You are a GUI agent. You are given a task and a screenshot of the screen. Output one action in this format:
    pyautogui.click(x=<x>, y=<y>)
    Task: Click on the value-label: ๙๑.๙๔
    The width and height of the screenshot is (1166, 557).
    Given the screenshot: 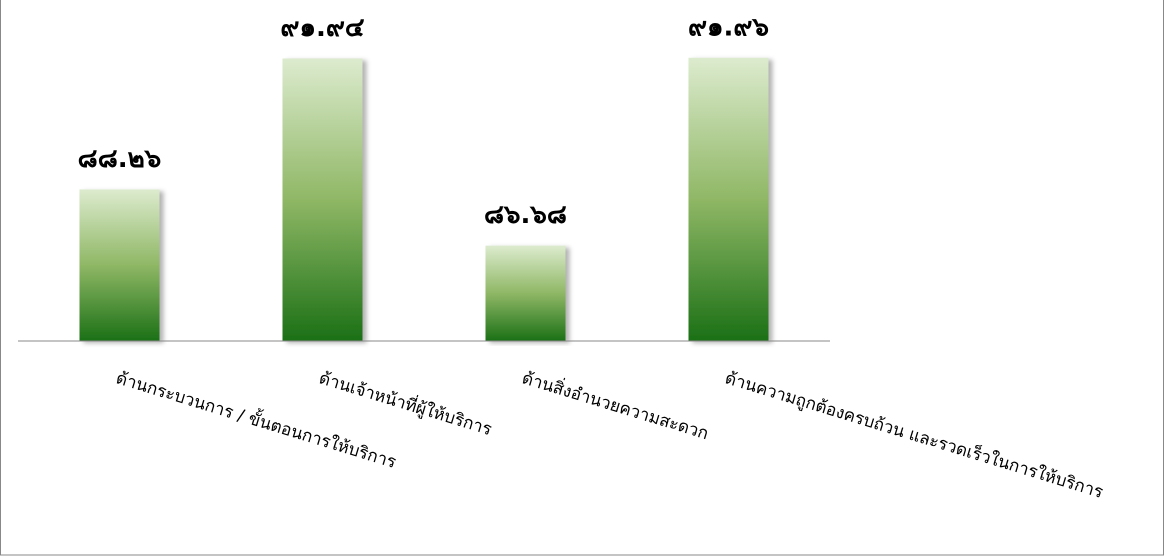 What is the action you would take?
    pyautogui.click(x=322, y=28)
    